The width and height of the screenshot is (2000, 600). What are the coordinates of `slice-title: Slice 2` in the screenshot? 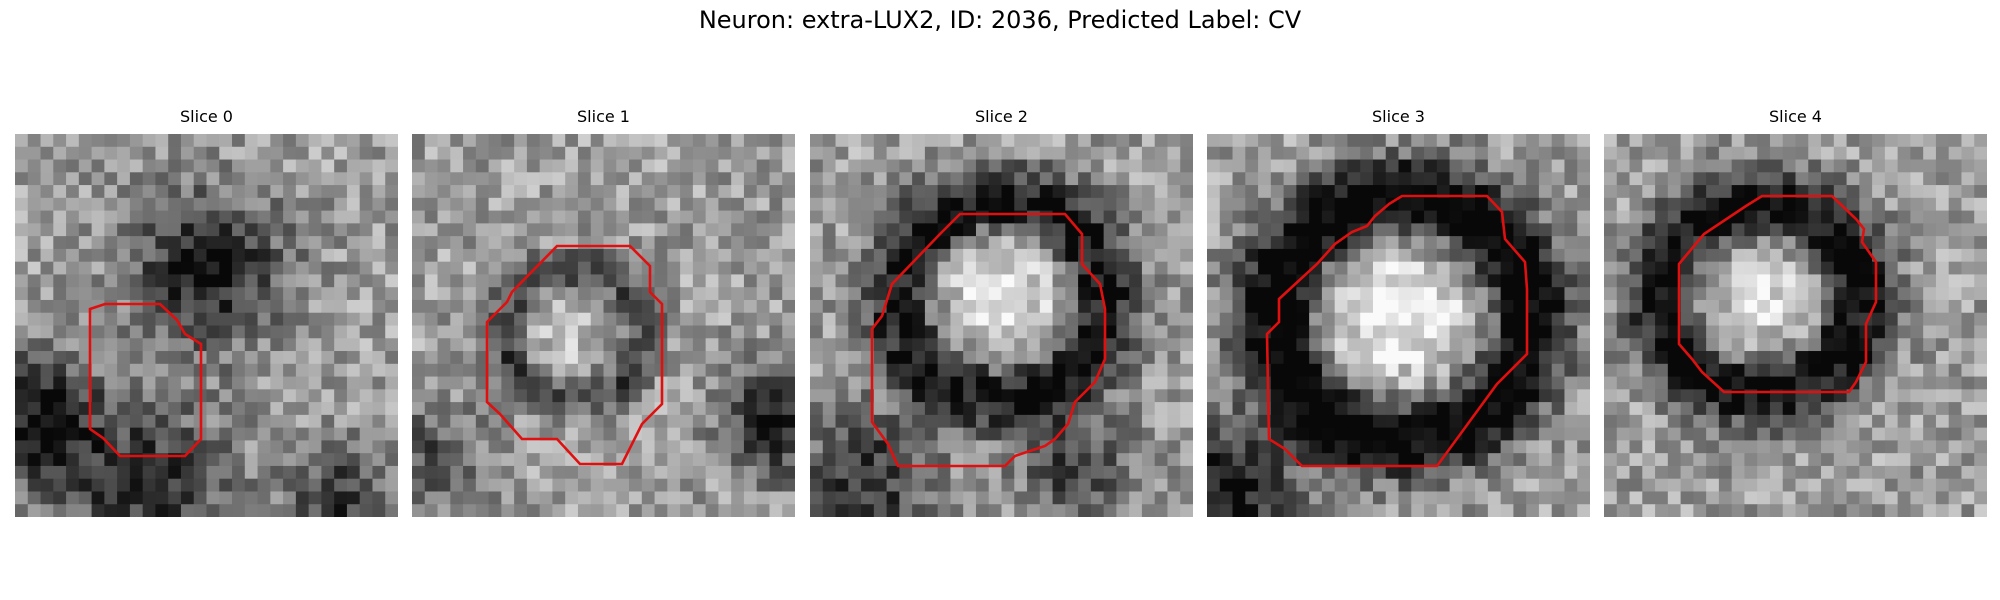 It's located at (1001, 117).